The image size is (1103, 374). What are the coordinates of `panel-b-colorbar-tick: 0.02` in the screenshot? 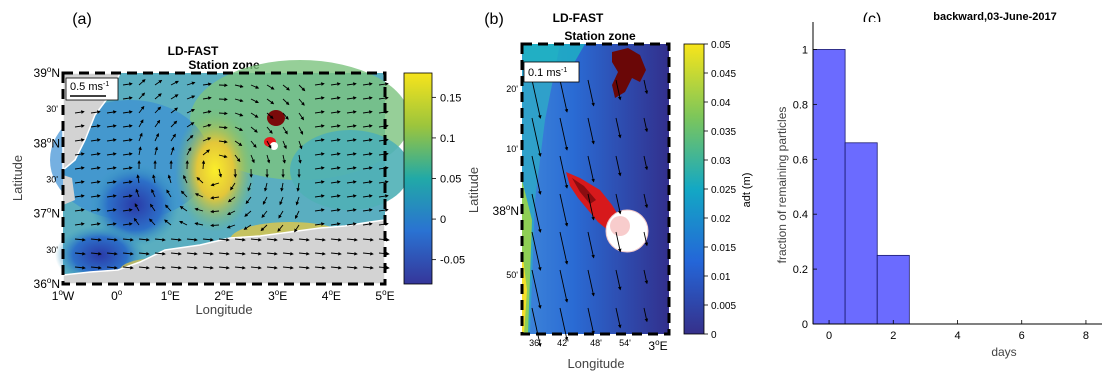 It's located at (721, 219).